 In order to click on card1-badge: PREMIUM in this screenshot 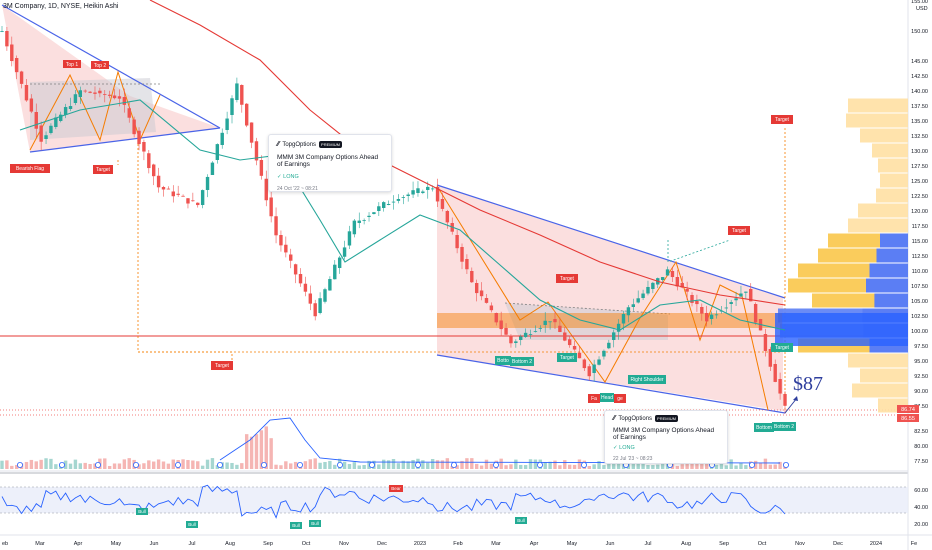, I will do `click(330, 144)`.